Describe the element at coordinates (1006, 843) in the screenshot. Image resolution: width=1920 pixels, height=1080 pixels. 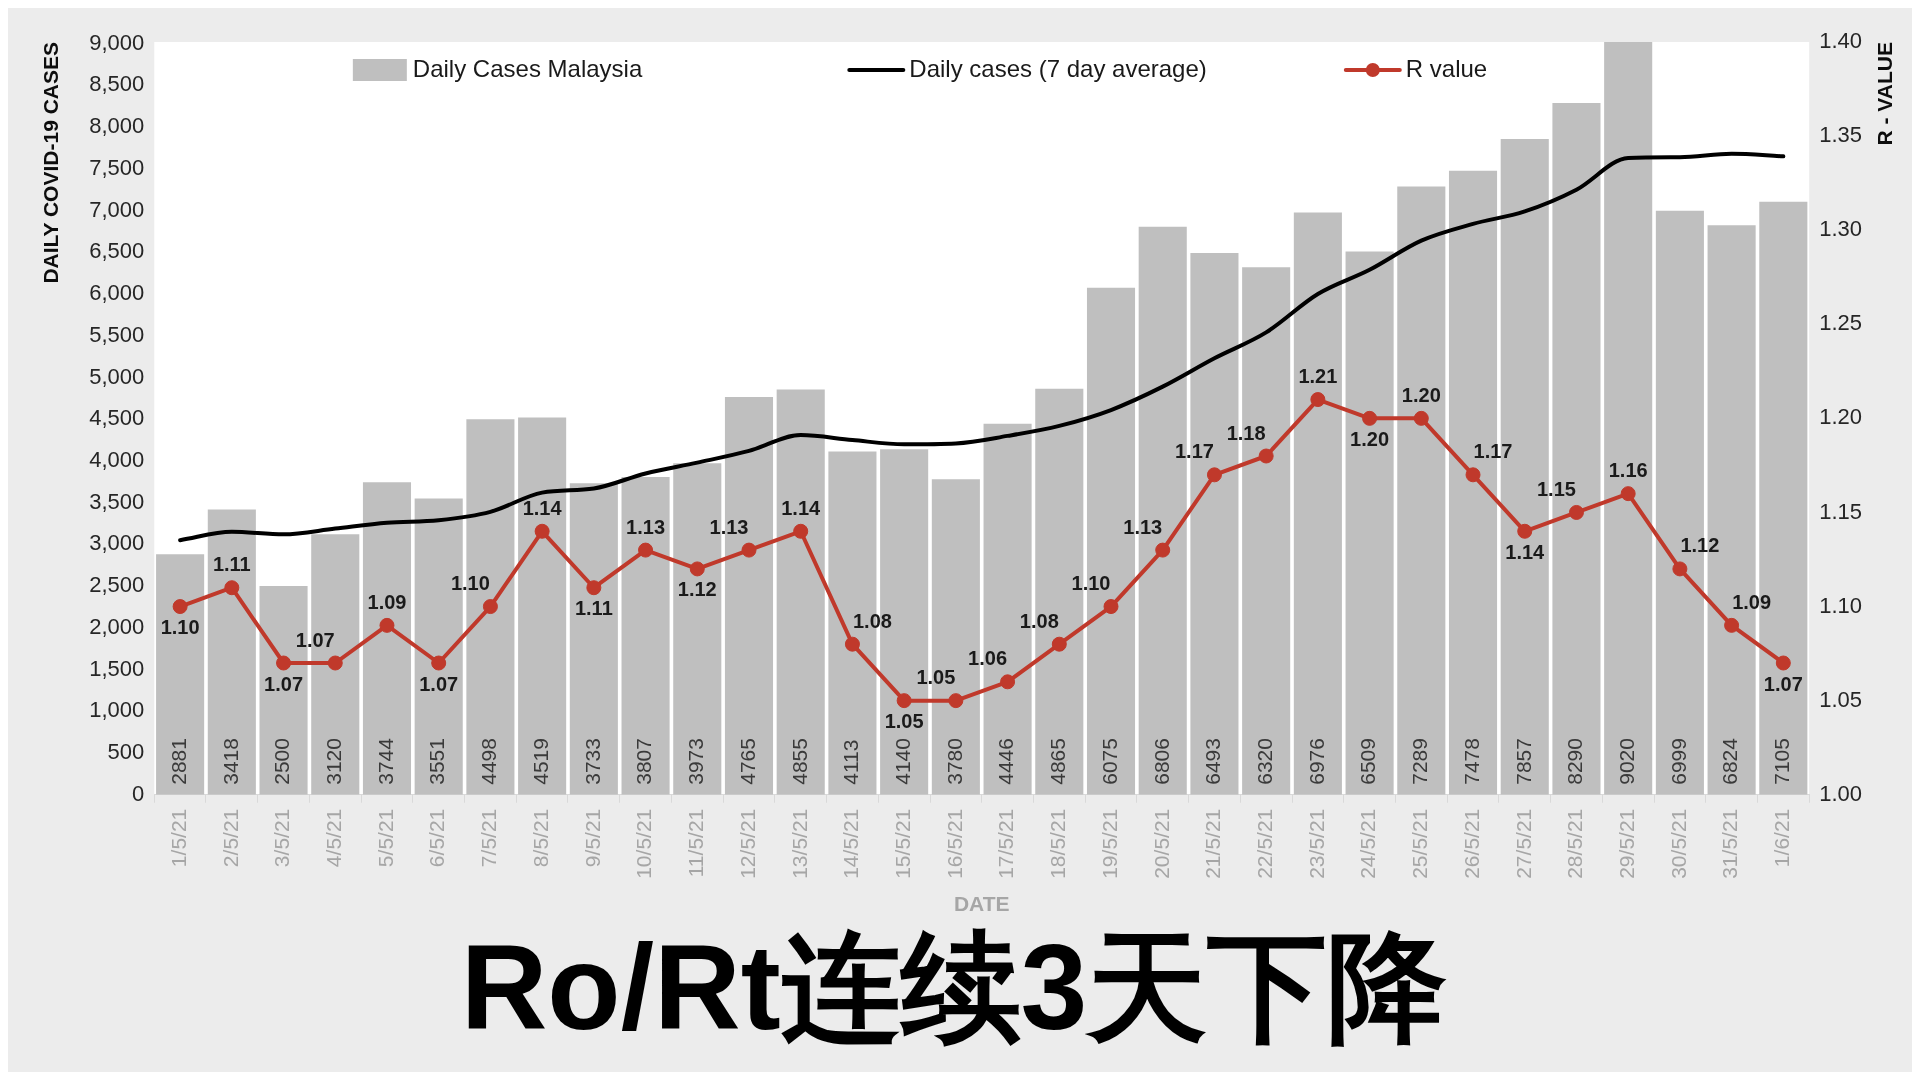
I see `x-tick-label: 17/5/21` at that location.